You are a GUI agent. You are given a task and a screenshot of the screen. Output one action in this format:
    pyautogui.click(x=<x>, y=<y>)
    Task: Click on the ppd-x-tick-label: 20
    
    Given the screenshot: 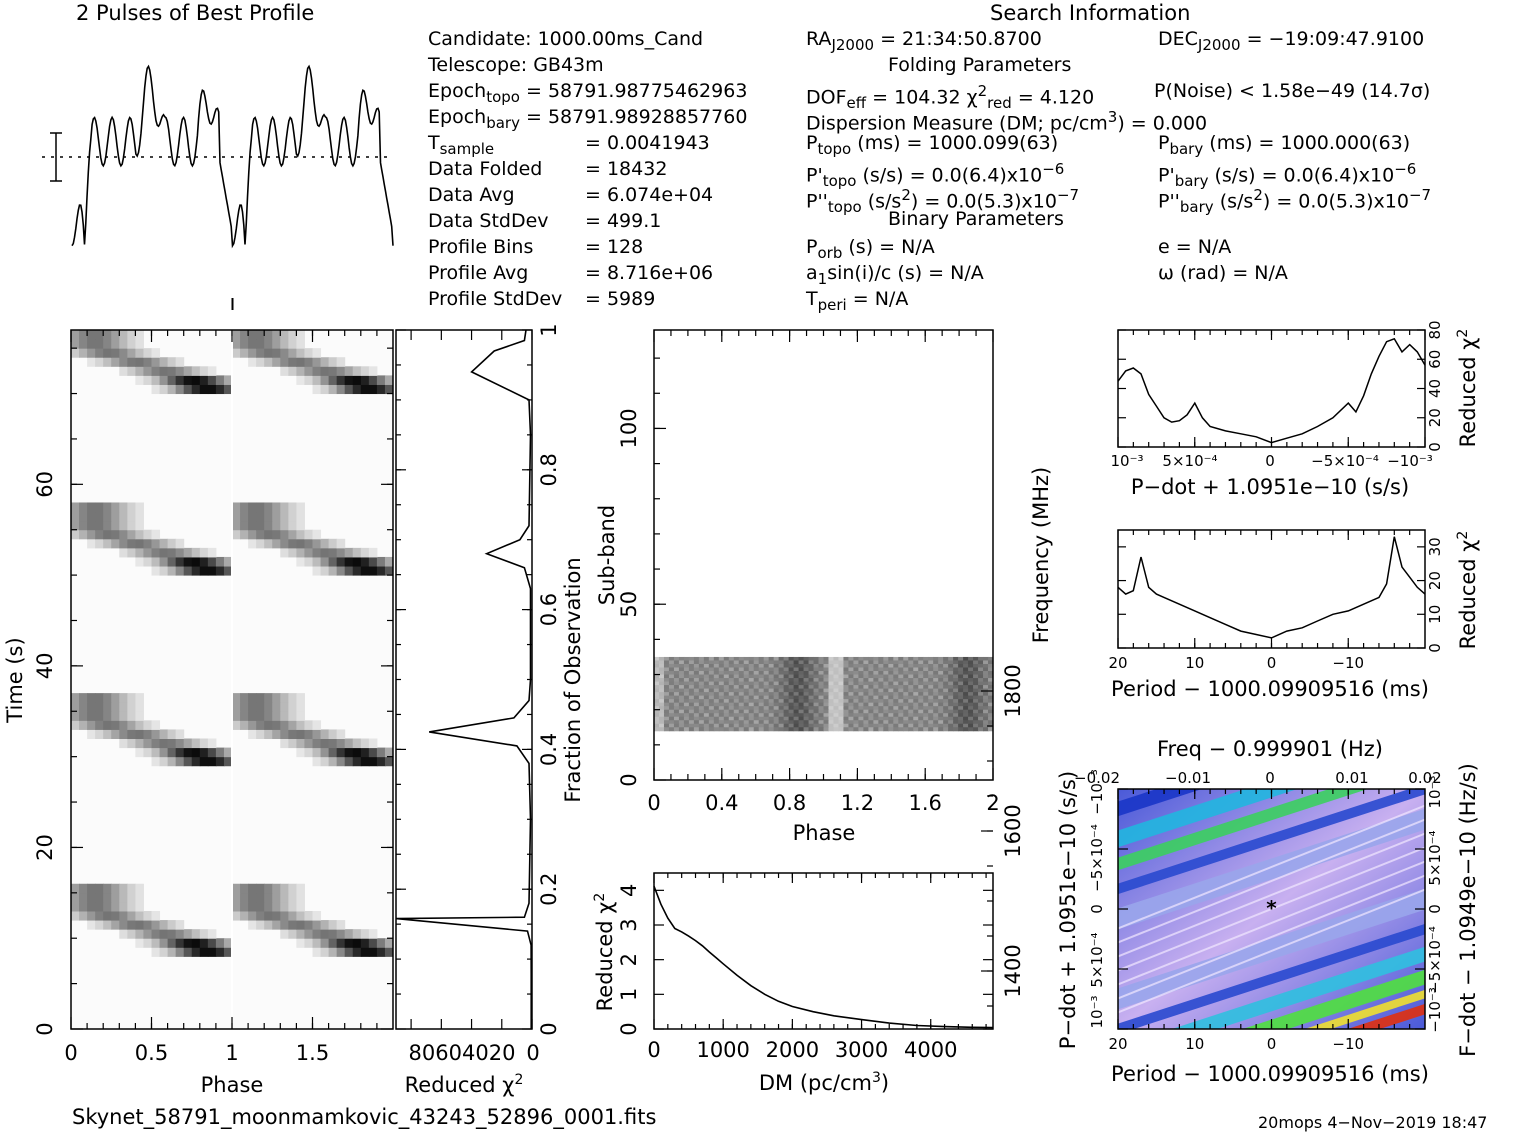 What is the action you would take?
    pyautogui.click(x=1117, y=1044)
    